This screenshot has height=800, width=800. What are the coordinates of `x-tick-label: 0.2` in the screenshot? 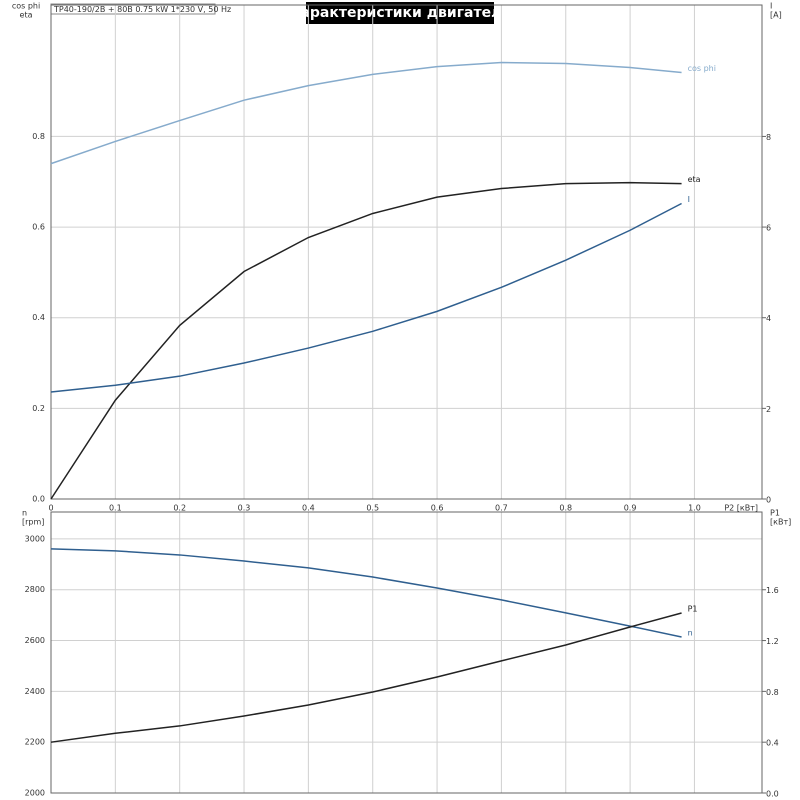 It's located at (179, 508).